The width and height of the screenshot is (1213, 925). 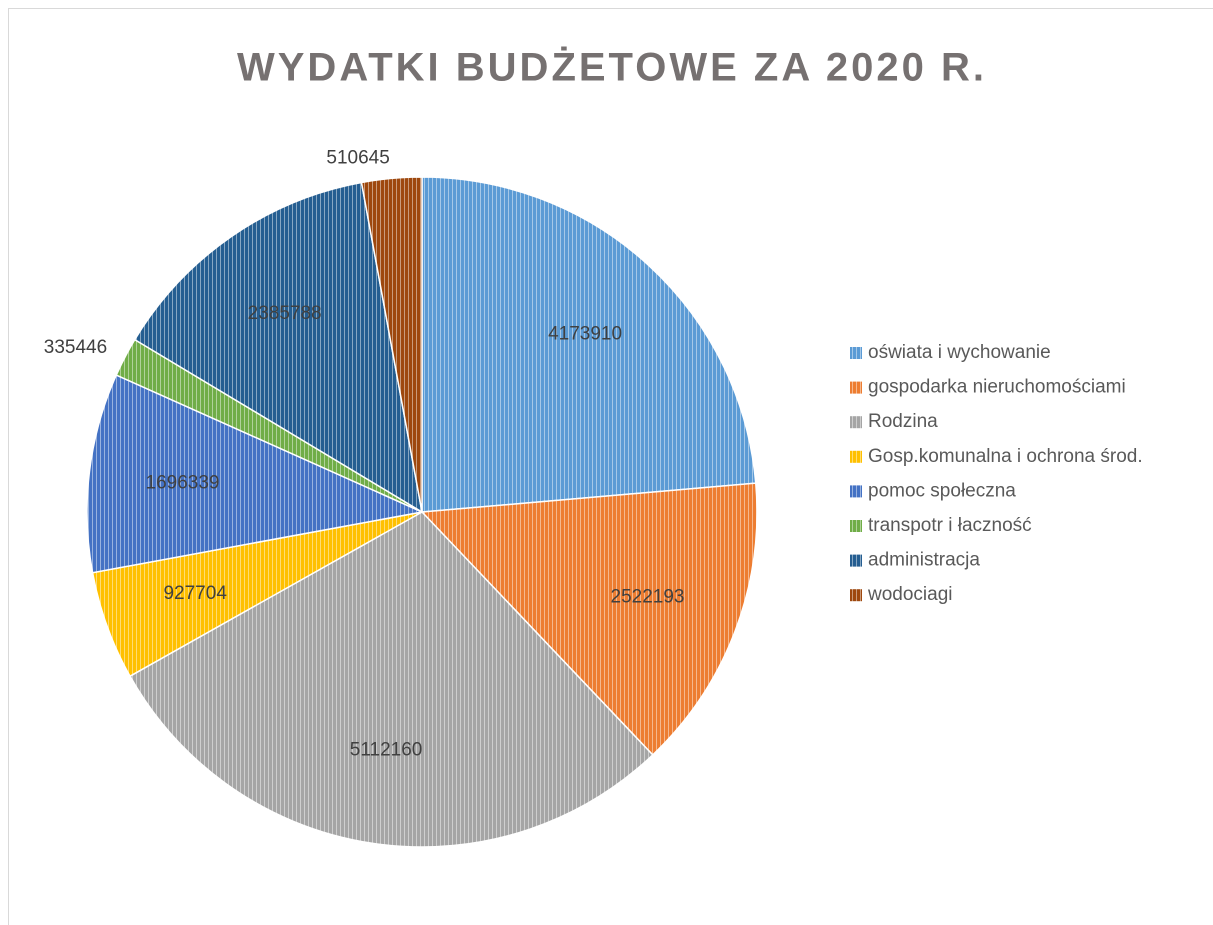 What do you see at coordinates (75, 347) in the screenshot?
I see `data-label: 335446` at bounding box center [75, 347].